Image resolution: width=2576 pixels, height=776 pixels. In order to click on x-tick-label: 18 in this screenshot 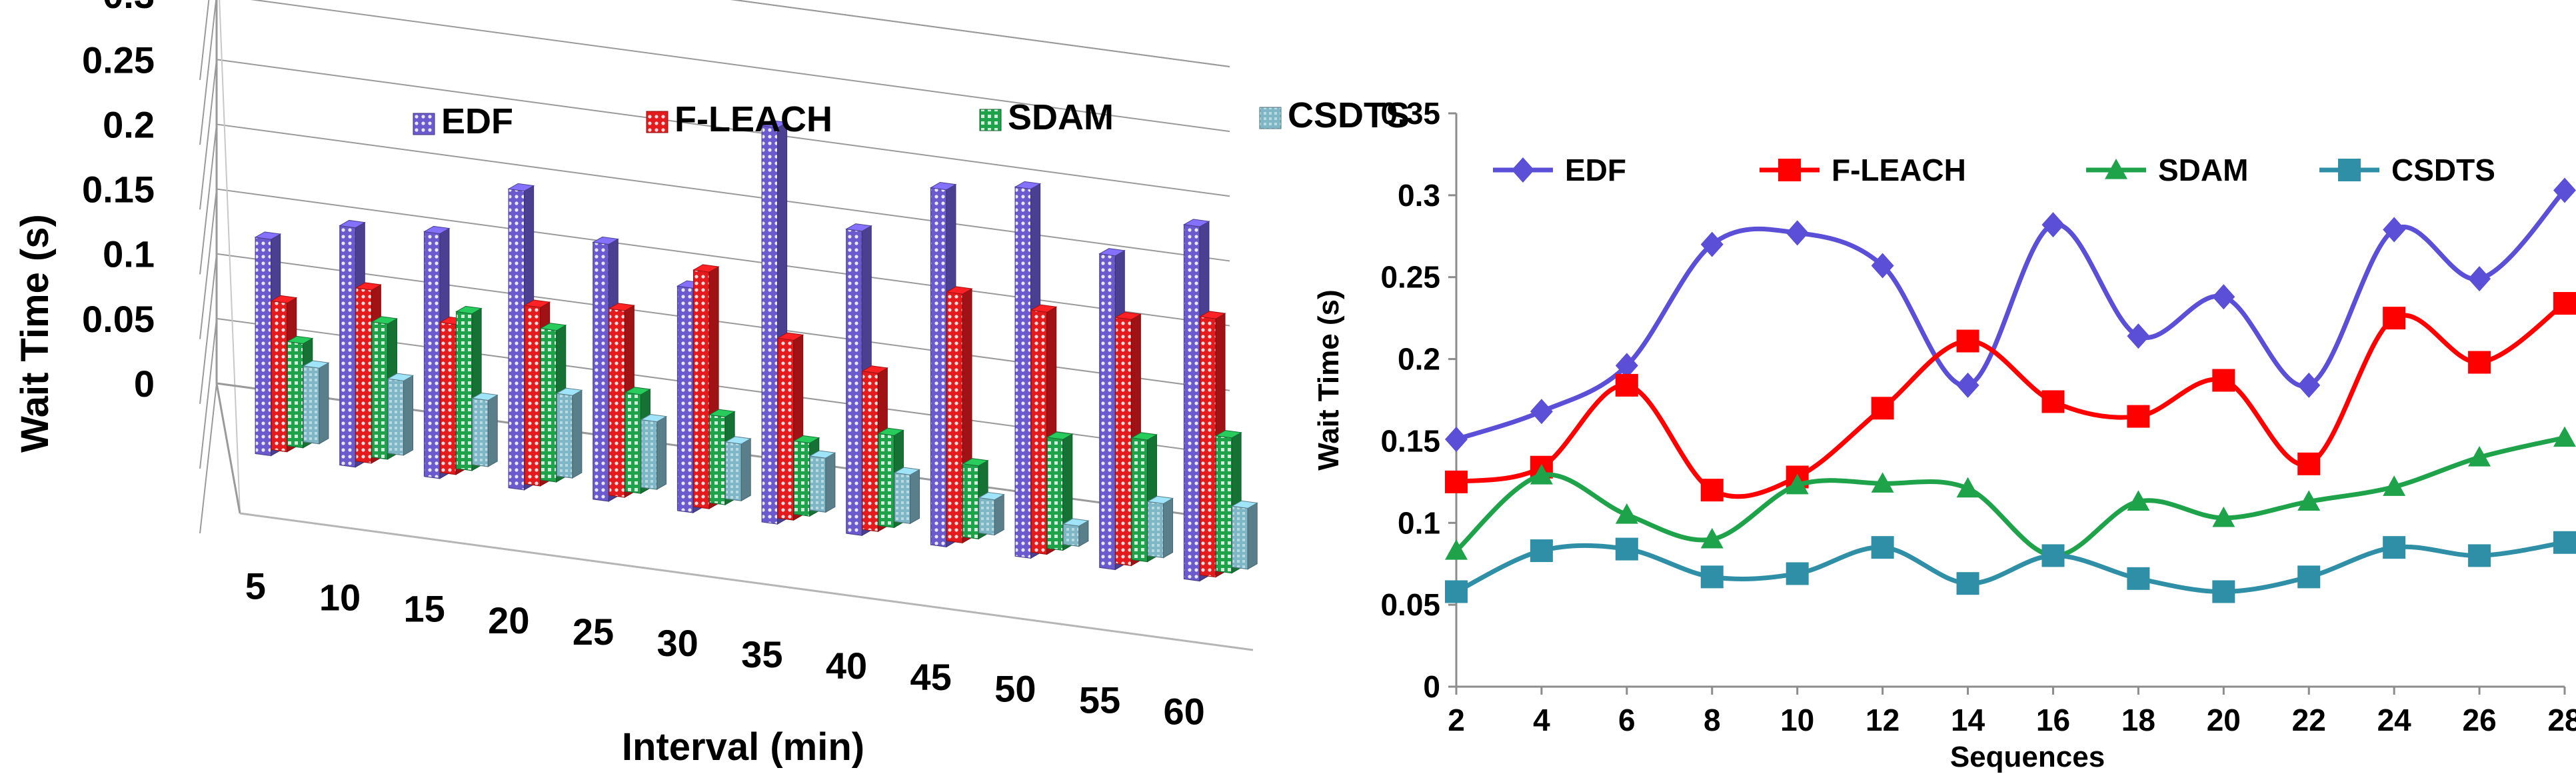, I will do `click(2138, 720)`.